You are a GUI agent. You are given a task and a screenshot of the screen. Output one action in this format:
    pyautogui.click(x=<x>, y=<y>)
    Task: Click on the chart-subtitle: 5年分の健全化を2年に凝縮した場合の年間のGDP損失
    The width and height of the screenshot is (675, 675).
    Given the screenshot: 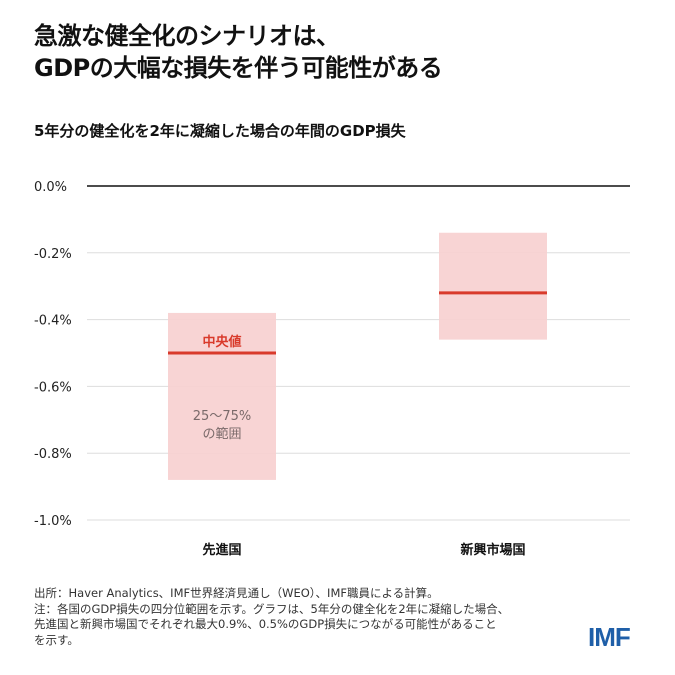 What is the action you would take?
    pyautogui.click(x=220, y=131)
    